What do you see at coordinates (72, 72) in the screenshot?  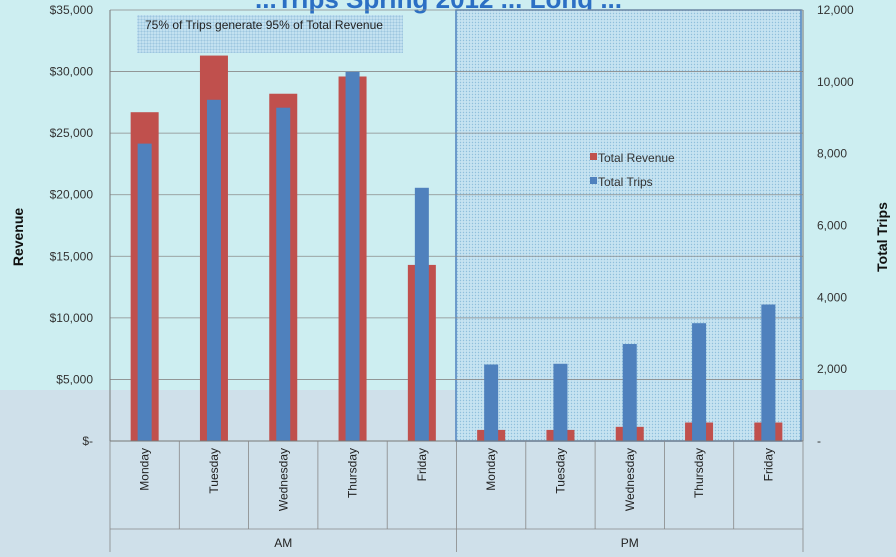 I see `y-left-tick-label: $30,000` at bounding box center [72, 72].